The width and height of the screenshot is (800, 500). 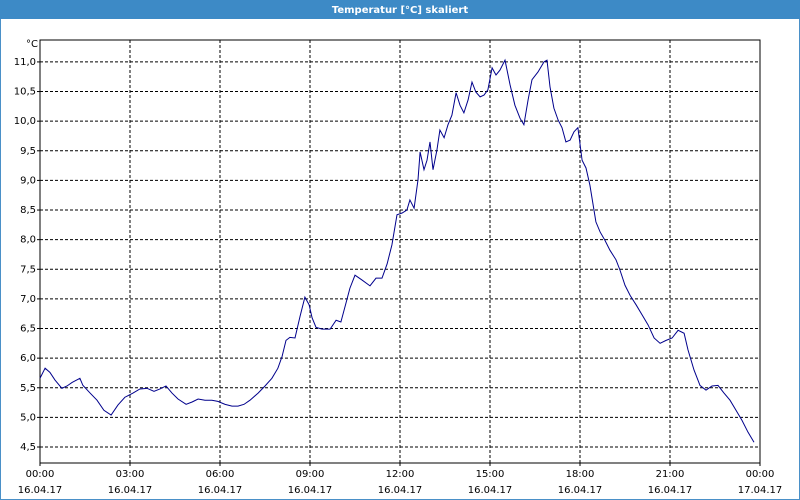 I want to click on y-tick-label: 7,0, so click(x=28, y=299).